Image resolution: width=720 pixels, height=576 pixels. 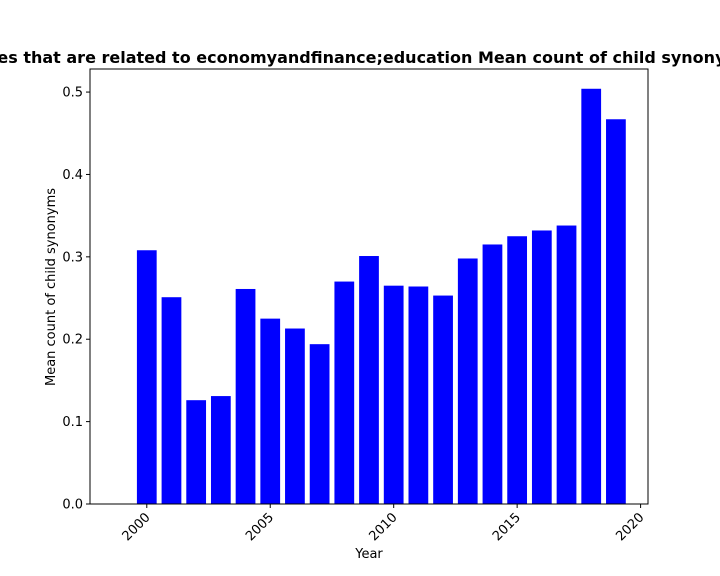 What do you see at coordinates (72, 257) in the screenshot?
I see `y-tick-label: 0.3` at bounding box center [72, 257].